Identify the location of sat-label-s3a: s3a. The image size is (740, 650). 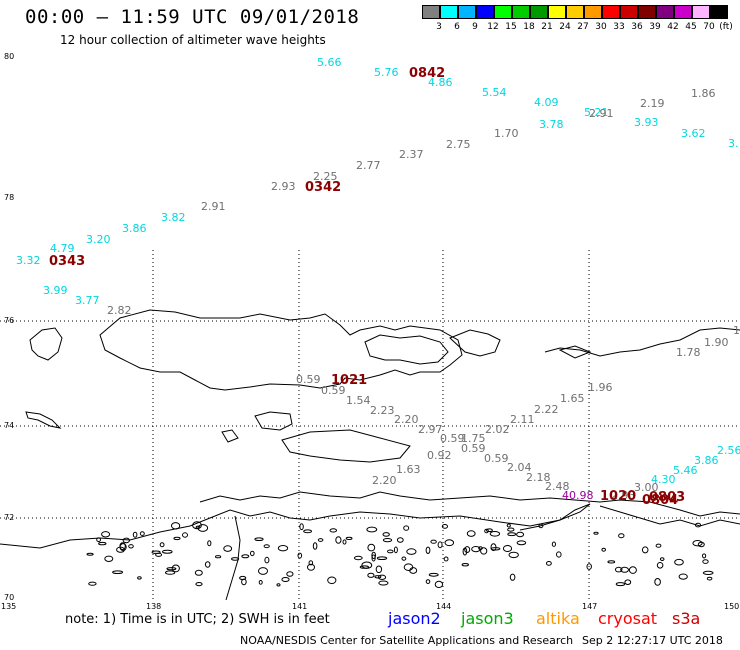
(686, 618).